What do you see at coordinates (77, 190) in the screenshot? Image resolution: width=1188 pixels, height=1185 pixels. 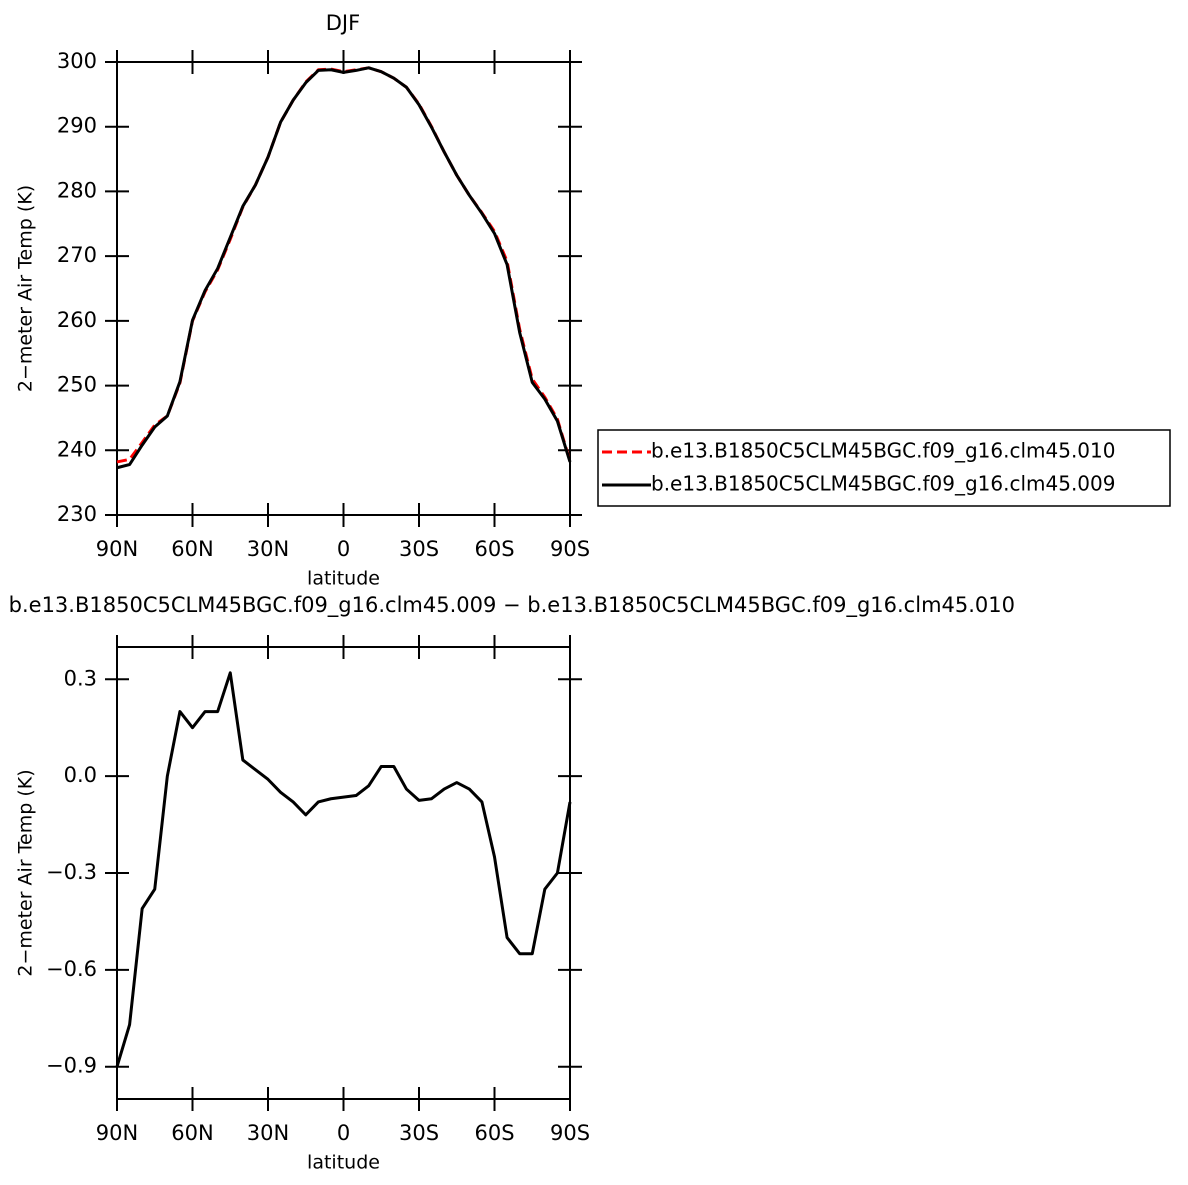 I see `y-tick-label: 280` at bounding box center [77, 190].